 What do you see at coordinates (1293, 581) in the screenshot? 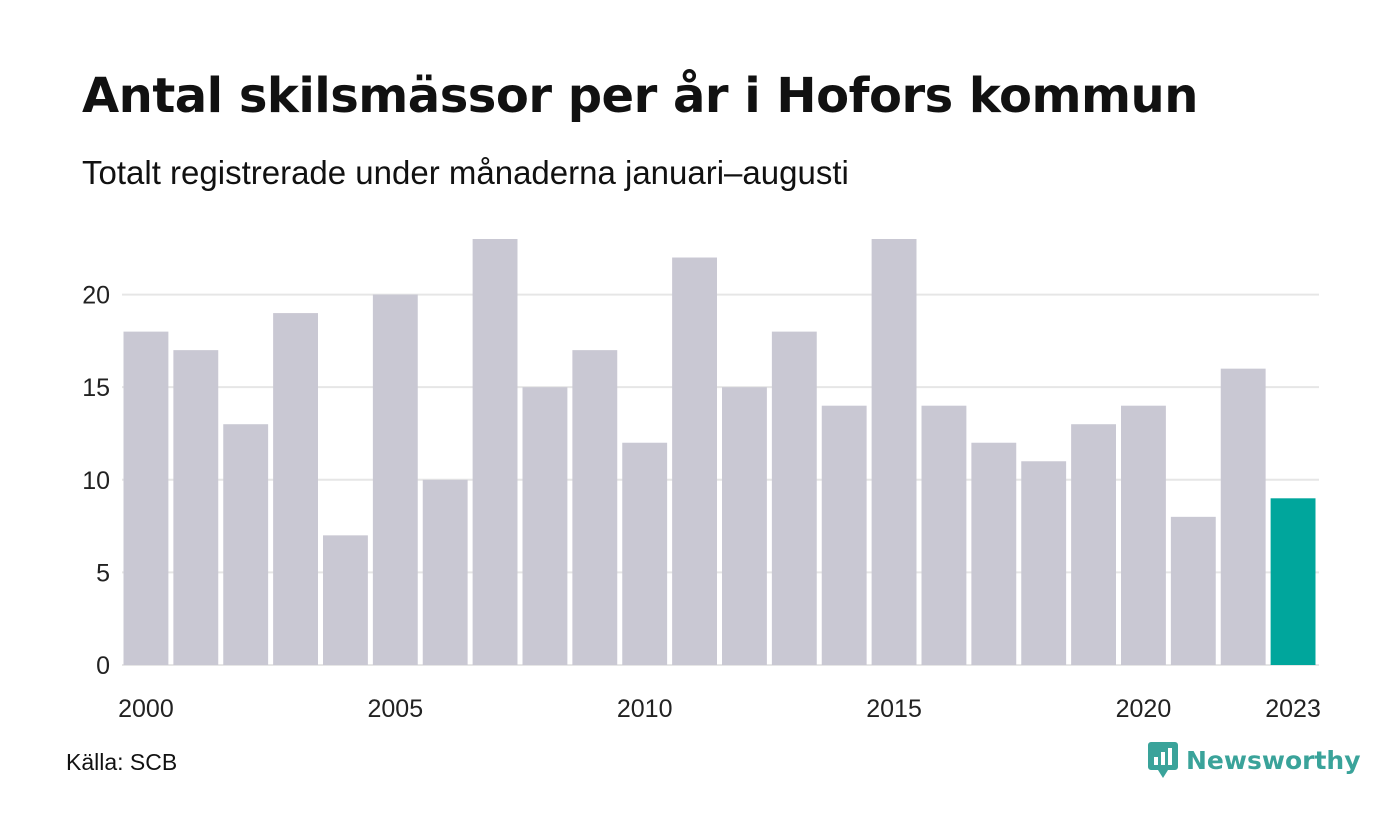
I see `bar-2023` at bounding box center [1293, 581].